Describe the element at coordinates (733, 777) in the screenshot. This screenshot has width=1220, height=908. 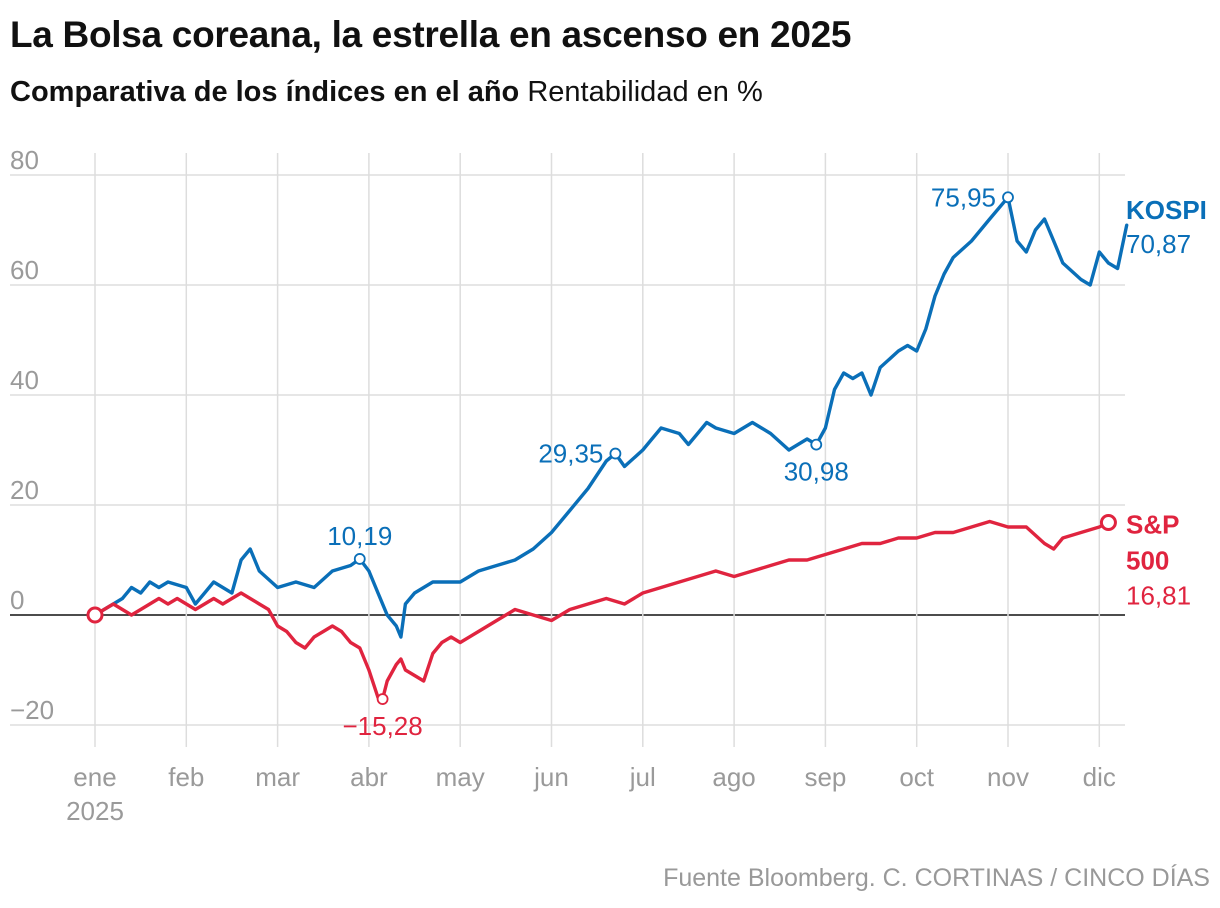
I see `x-tick-label: ago` at that location.